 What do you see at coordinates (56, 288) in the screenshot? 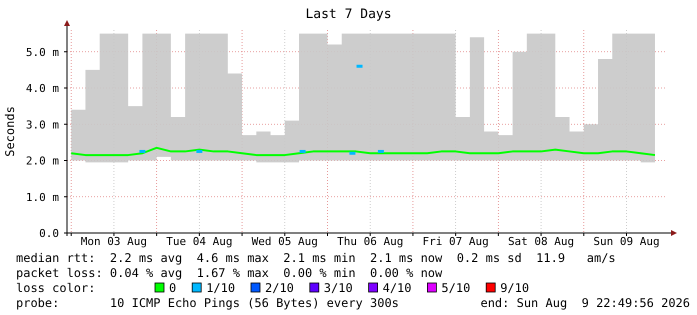
I see `legend-title: loss color:` at bounding box center [56, 288].